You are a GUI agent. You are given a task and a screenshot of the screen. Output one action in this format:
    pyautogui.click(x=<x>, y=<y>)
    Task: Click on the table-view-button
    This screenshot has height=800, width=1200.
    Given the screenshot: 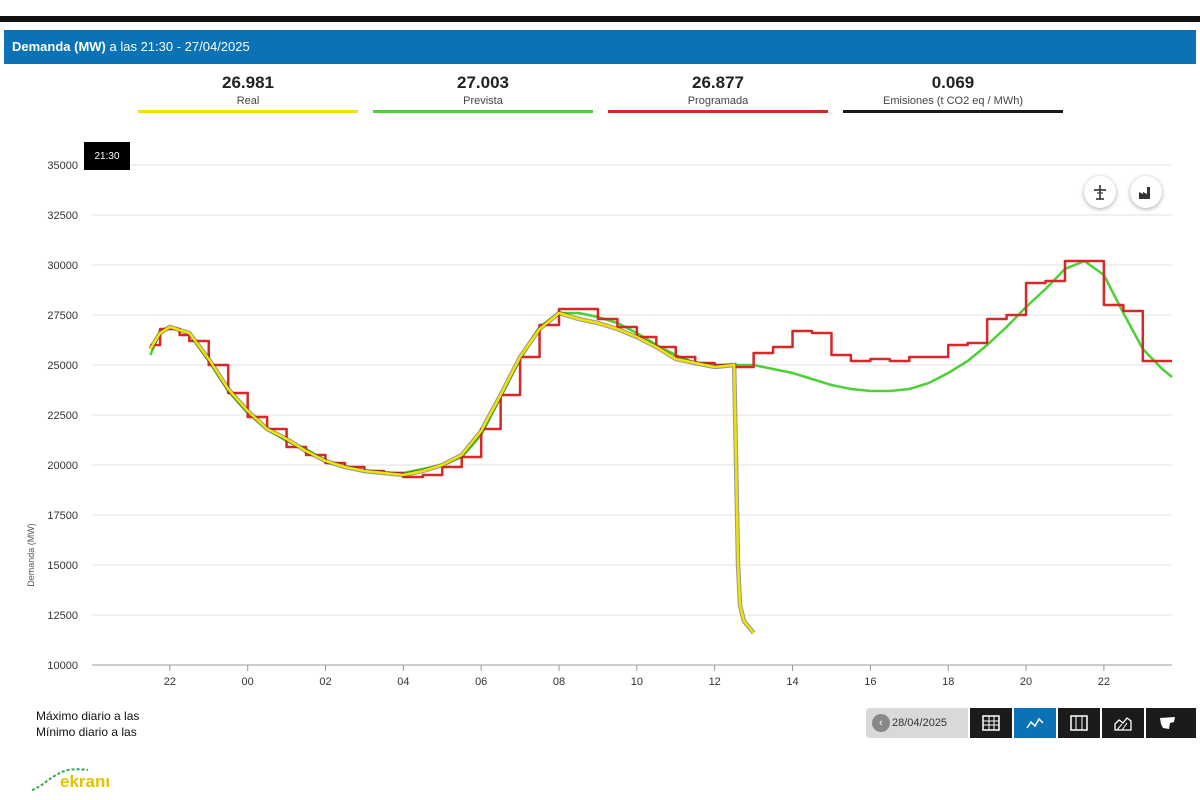 What is the action you would take?
    pyautogui.click(x=991, y=723)
    